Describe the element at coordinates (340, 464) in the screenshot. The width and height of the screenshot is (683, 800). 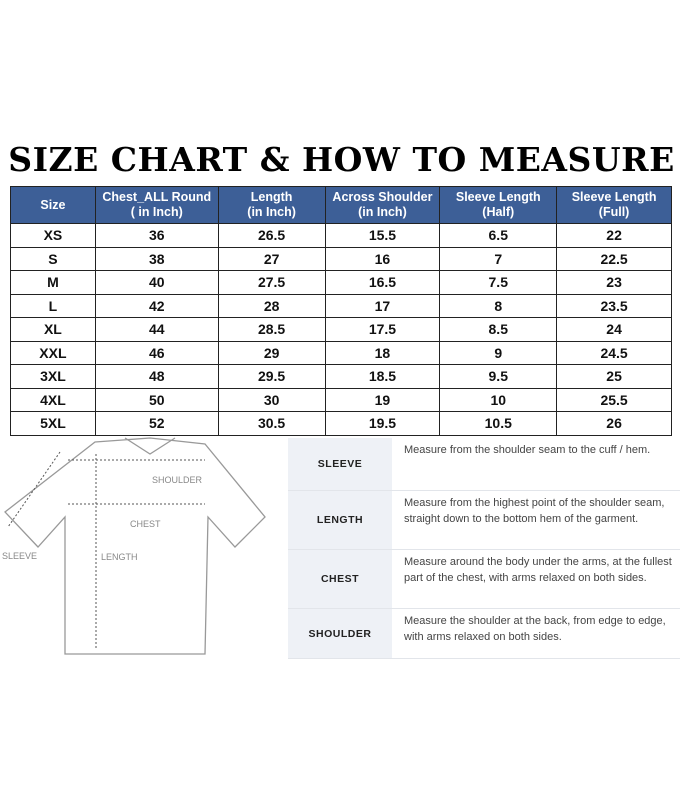
I see `guide-label: SLEEVE` at that location.